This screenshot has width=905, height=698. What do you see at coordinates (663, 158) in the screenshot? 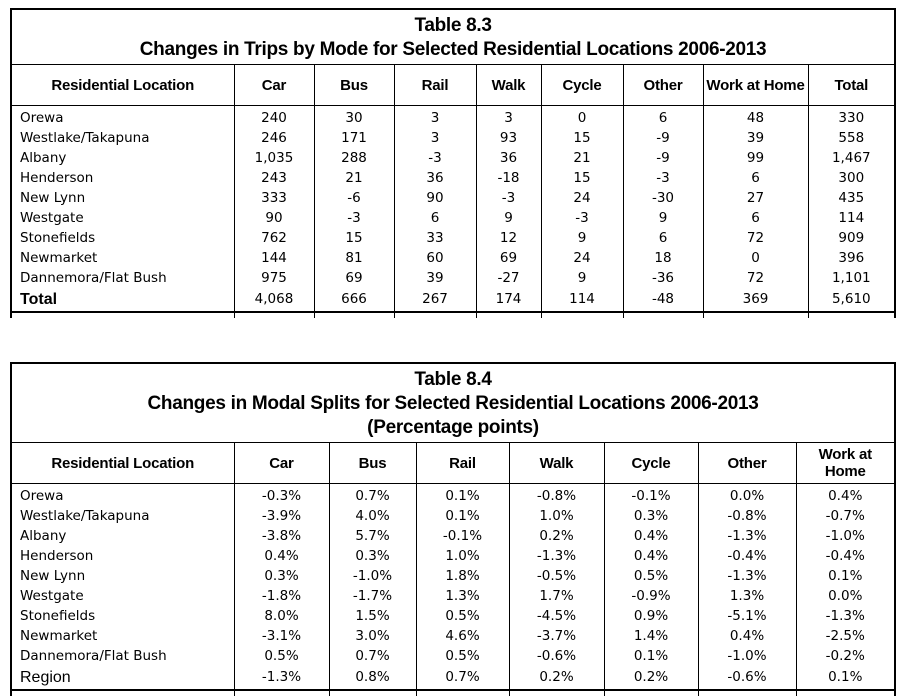
I see `value-cell: -9` at bounding box center [663, 158].